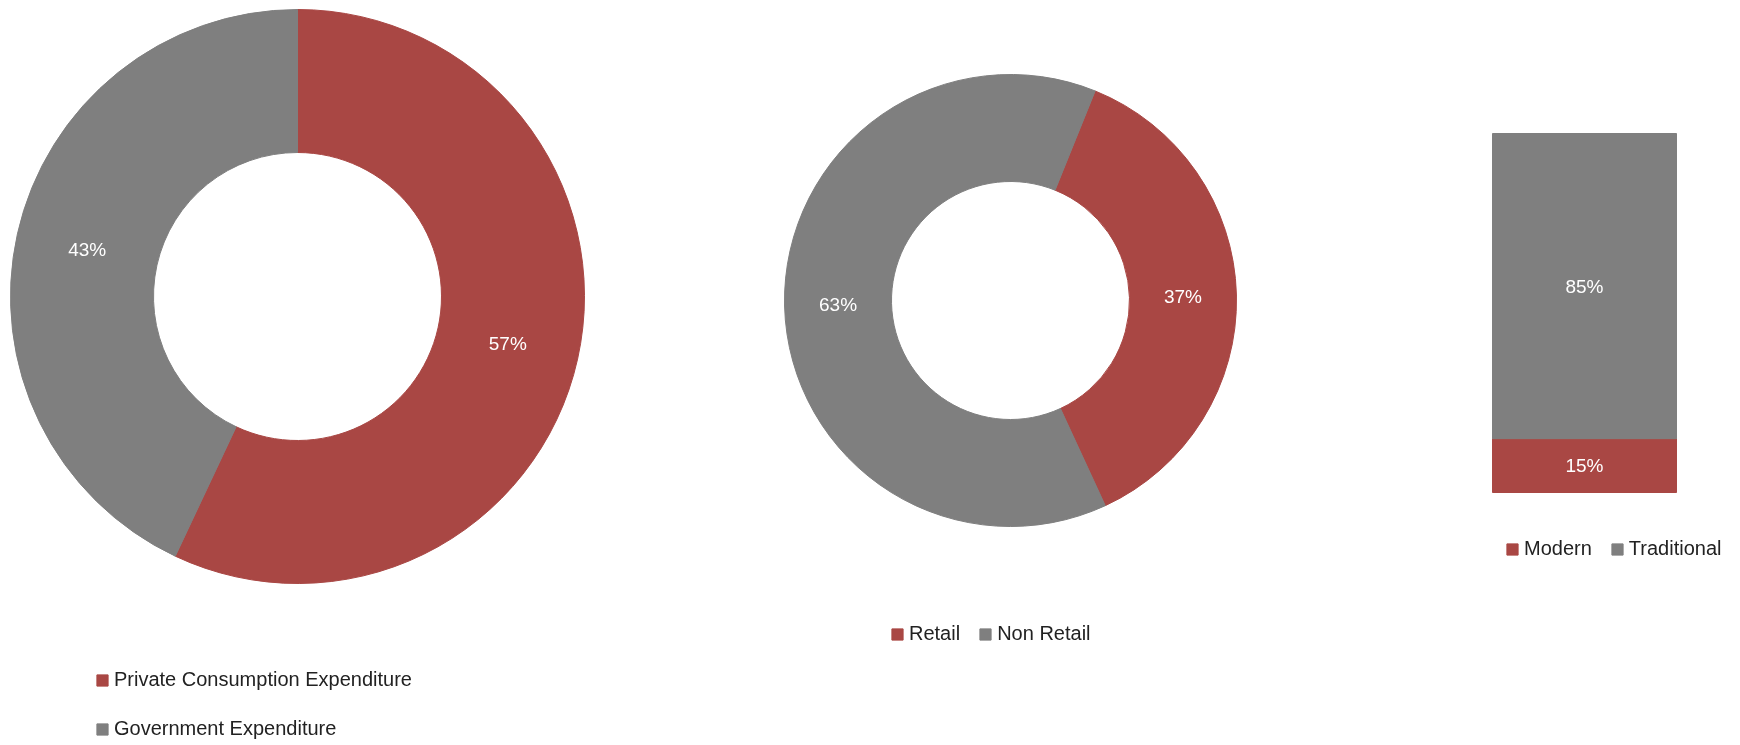  I want to click on legend-label: Traditional, so click(1675, 548).